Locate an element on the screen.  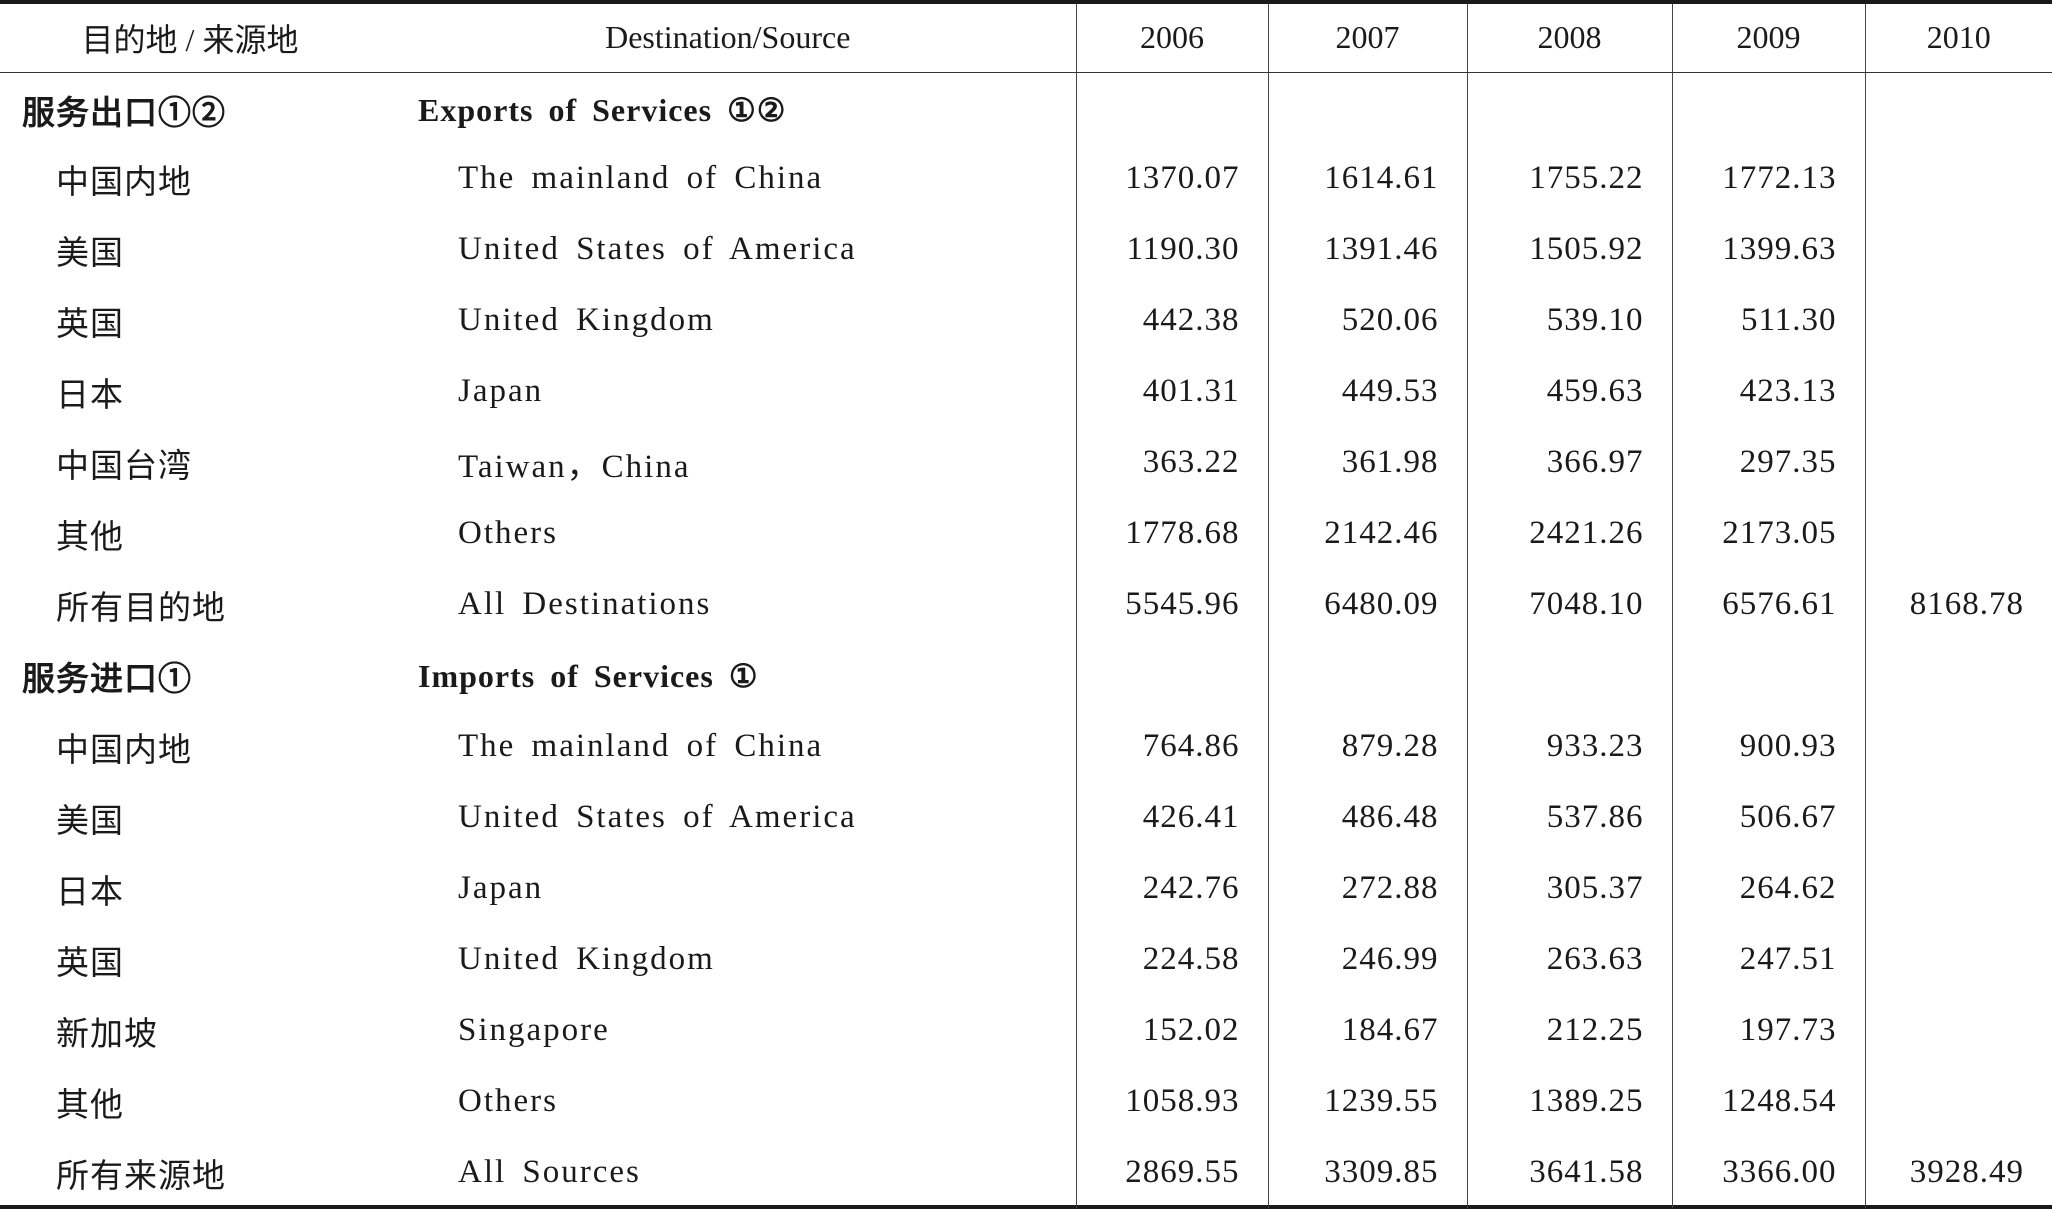
value-cell: 1505.92 is located at coordinates (1569, 249).